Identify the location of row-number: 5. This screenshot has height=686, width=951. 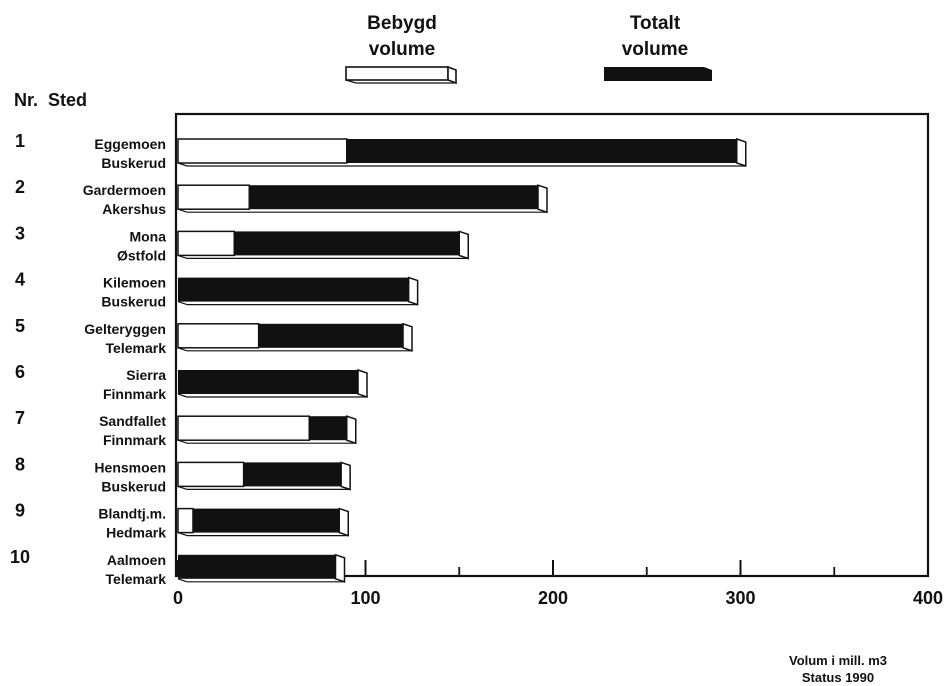
(20, 326).